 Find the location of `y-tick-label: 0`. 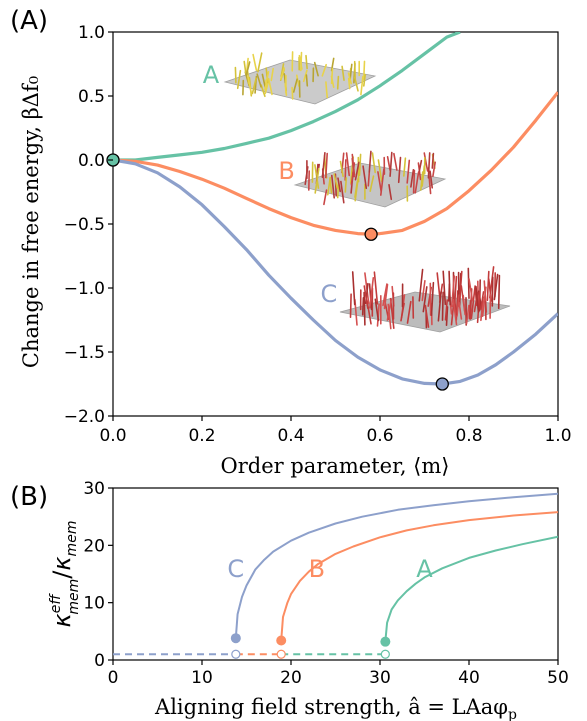

y-tick-label: 0 is located at coordinates (99, 661).